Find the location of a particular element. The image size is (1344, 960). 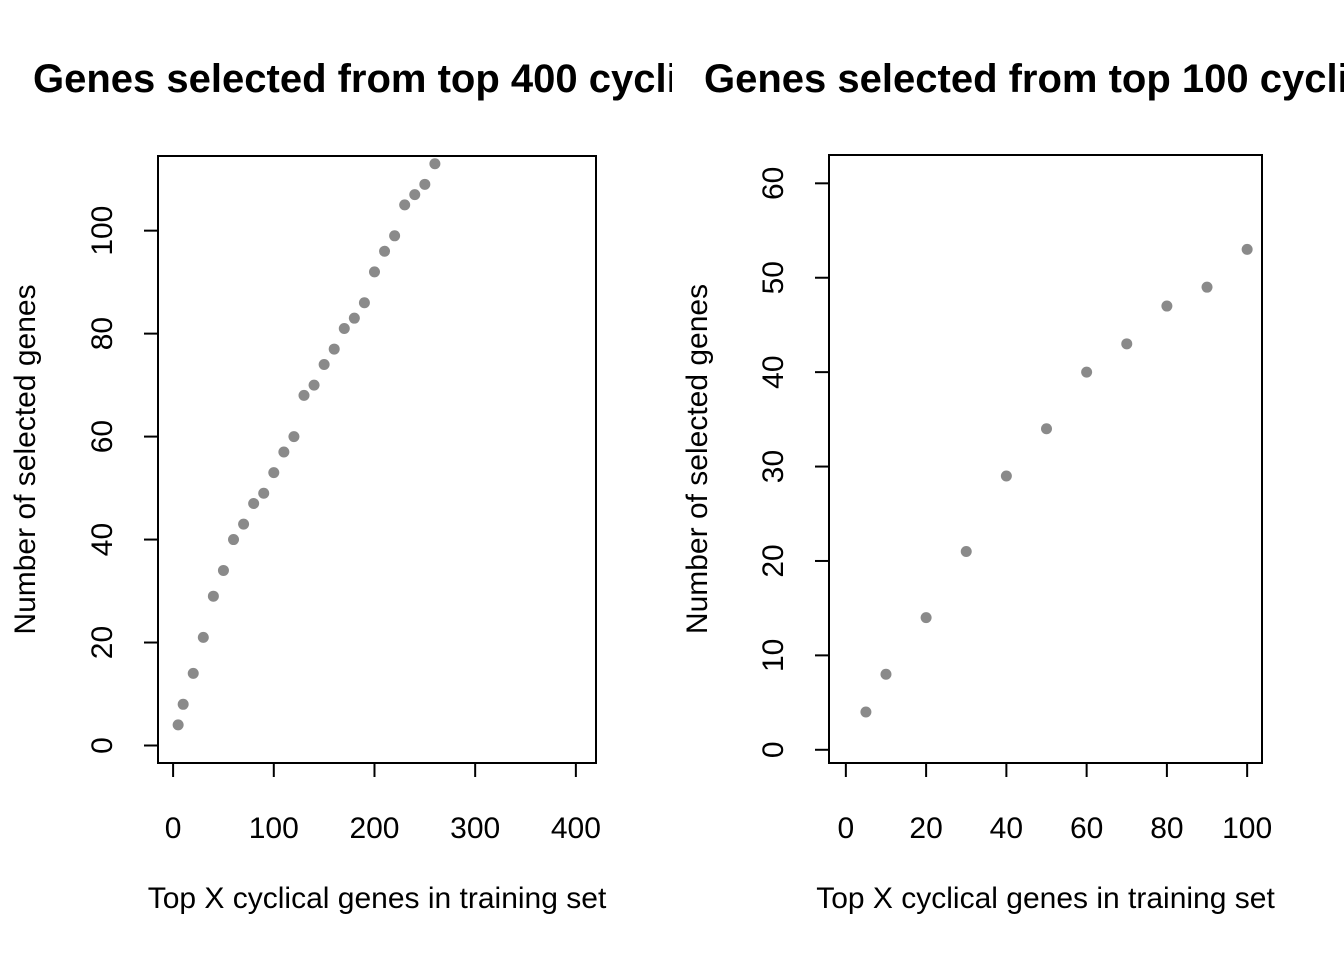

y-tick-label: 30 is located at coordinates (773, 466).